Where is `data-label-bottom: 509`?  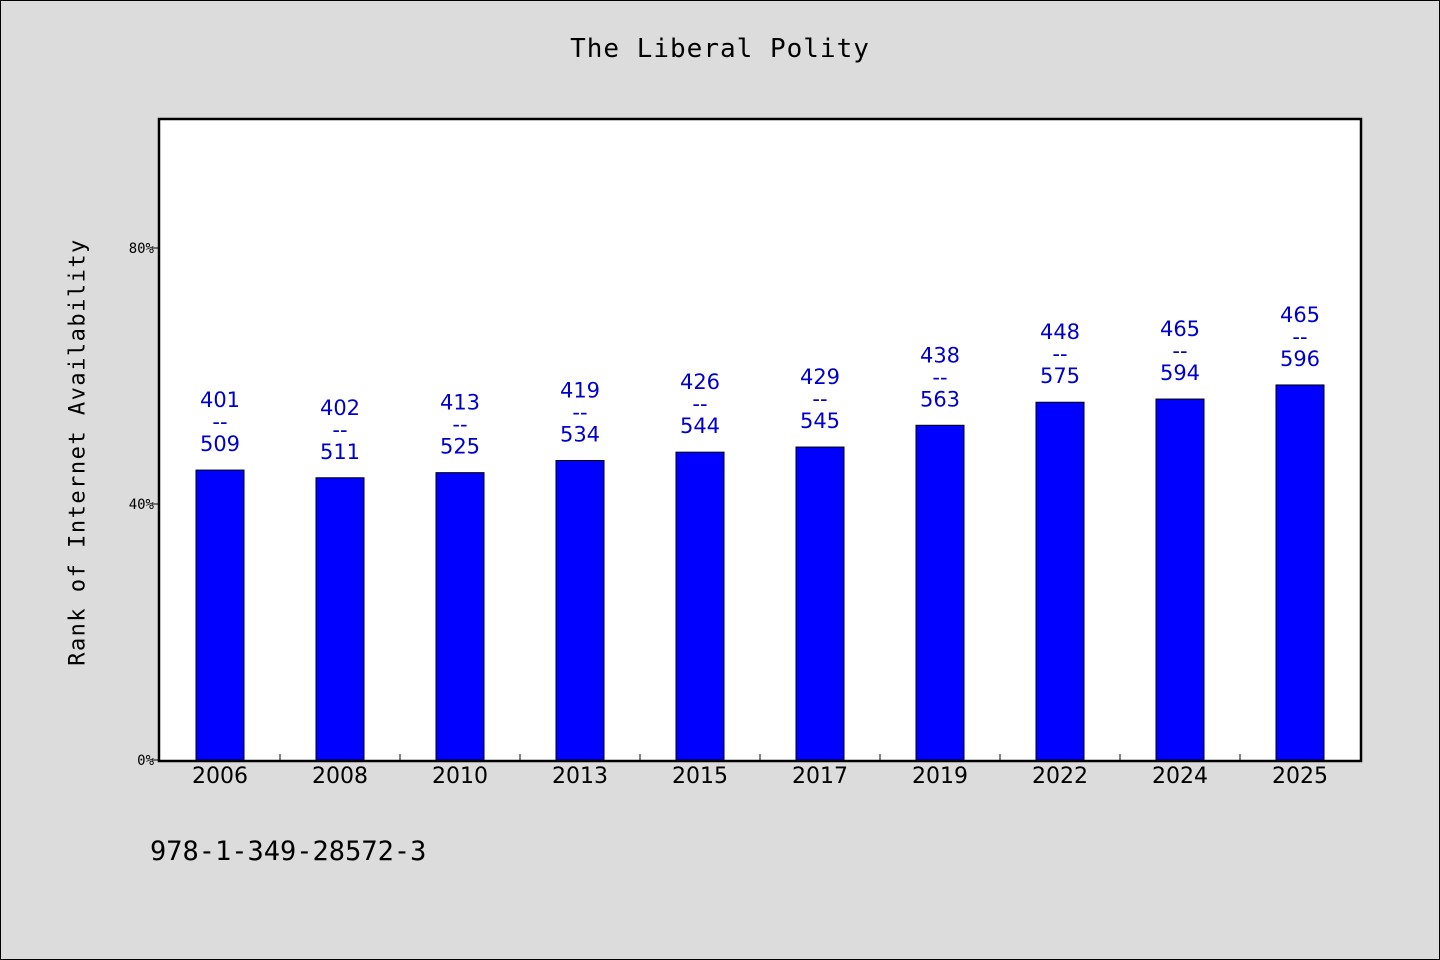
data-label-bottom: 509 is located at coordinates (220, 444).